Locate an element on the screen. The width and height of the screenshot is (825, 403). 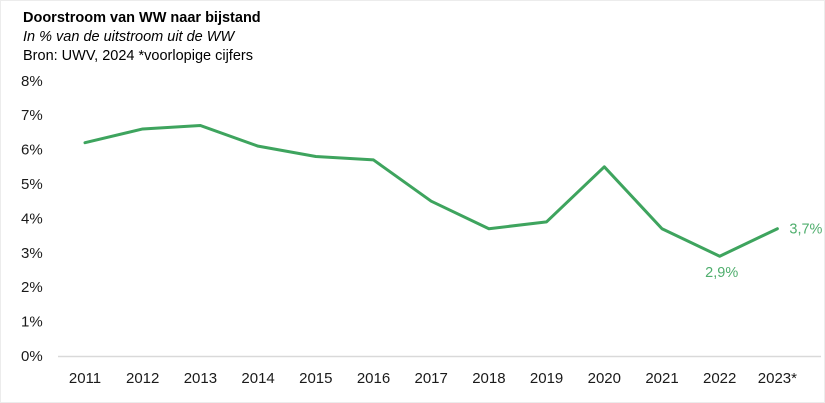
y-tick-label: 4% is located at coordinates (32, 218).